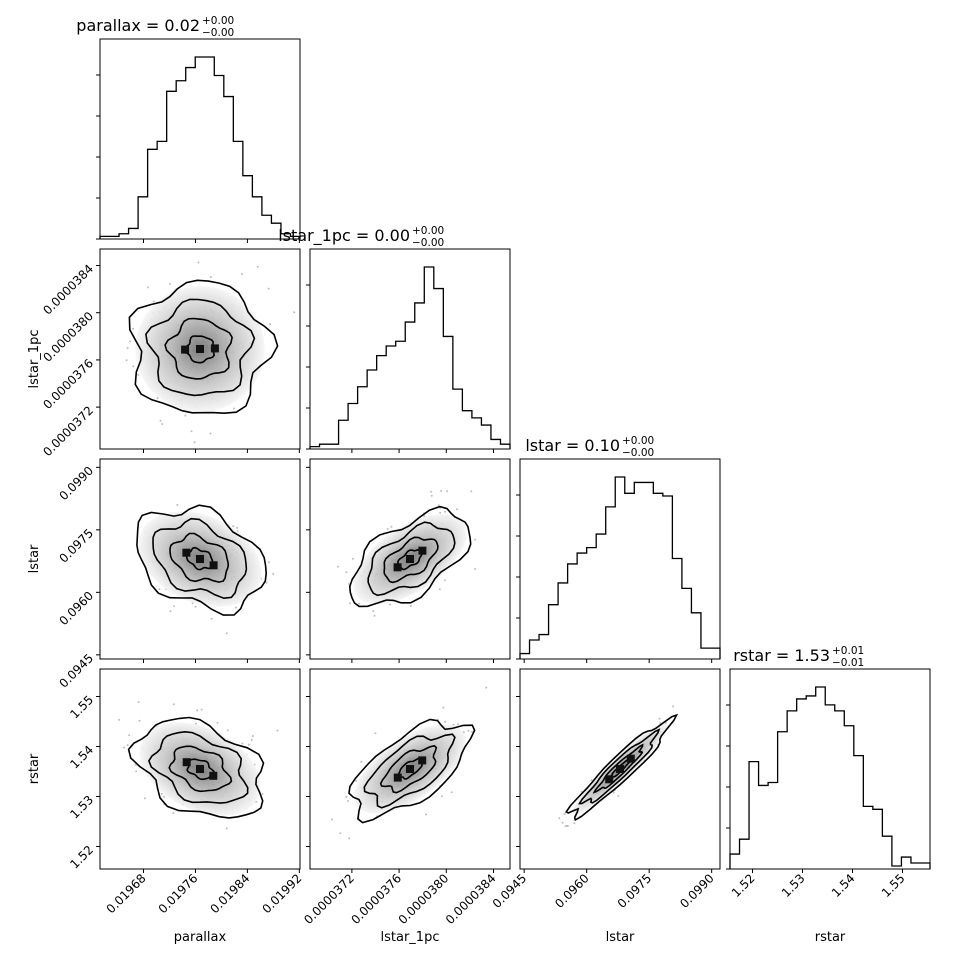  What do you see at coordinates (34, 359) in the screenshot?
I see `ylabel-lstar_1pc: lstar_1pc` at bounding box center [34, 359].